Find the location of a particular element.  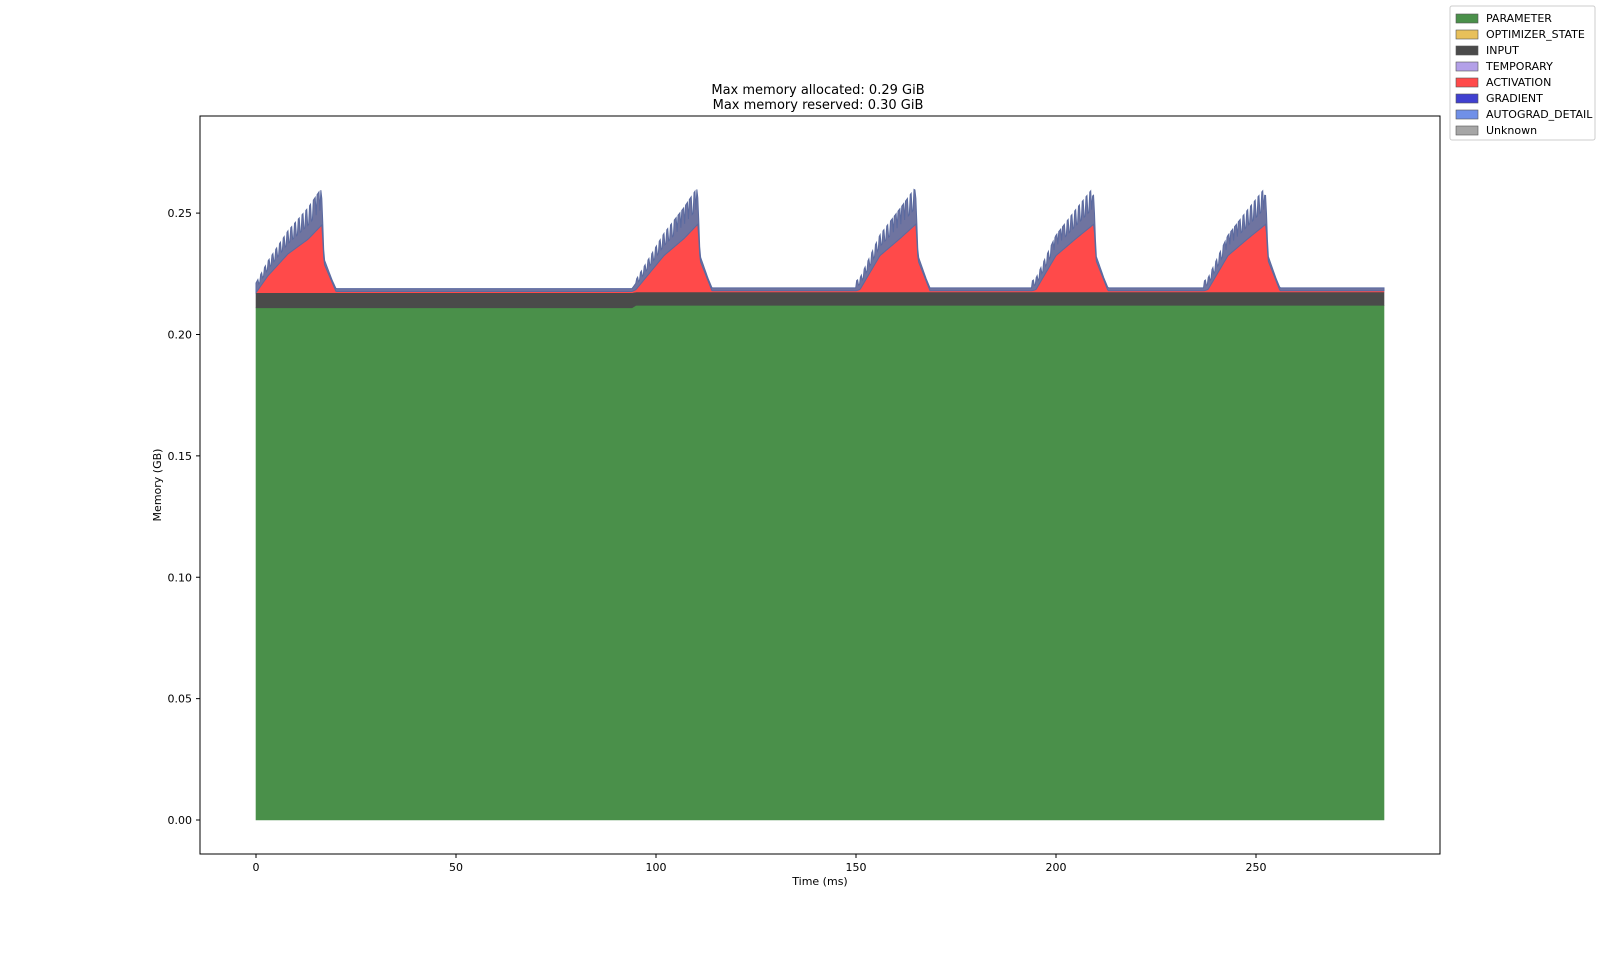

legend-label-gradient: GRADIENT is located at coordinates (1514, 98).